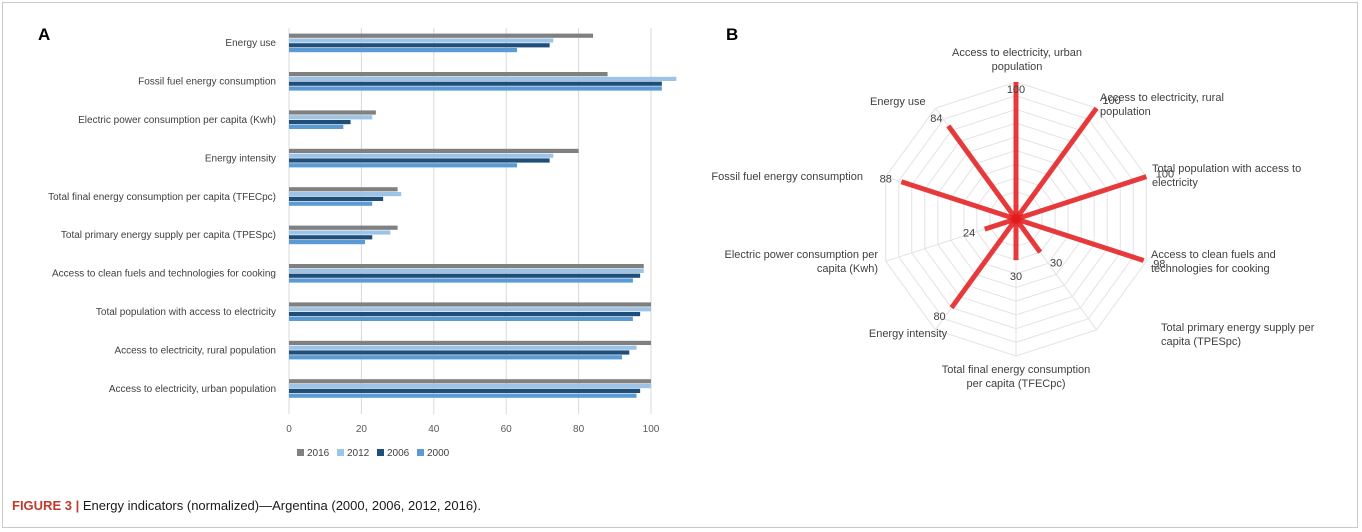 This screenshot has height=532, width=1362. I want to click on radar-axis-label: Access to electricity, urban, so click(1017, 53).